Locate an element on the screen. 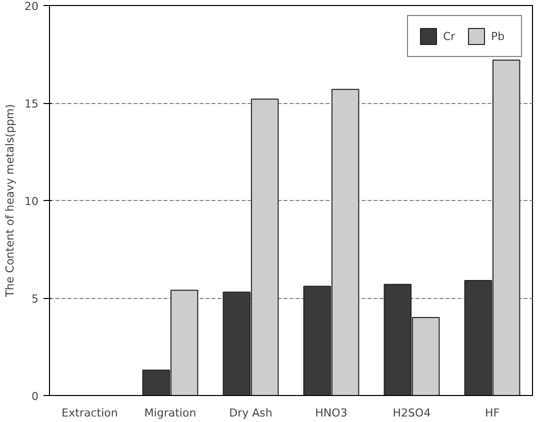  legend-label: Cr is located at coordinates (449, 36).